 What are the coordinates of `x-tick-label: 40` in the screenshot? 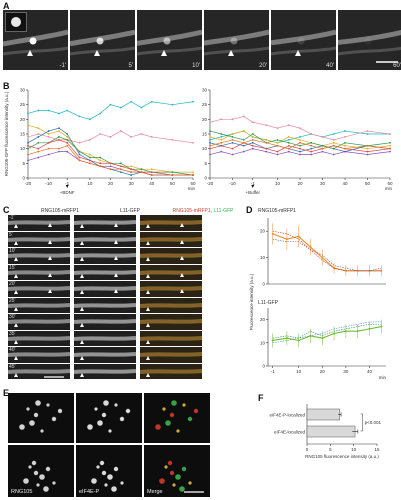 It's located at (370, 371).